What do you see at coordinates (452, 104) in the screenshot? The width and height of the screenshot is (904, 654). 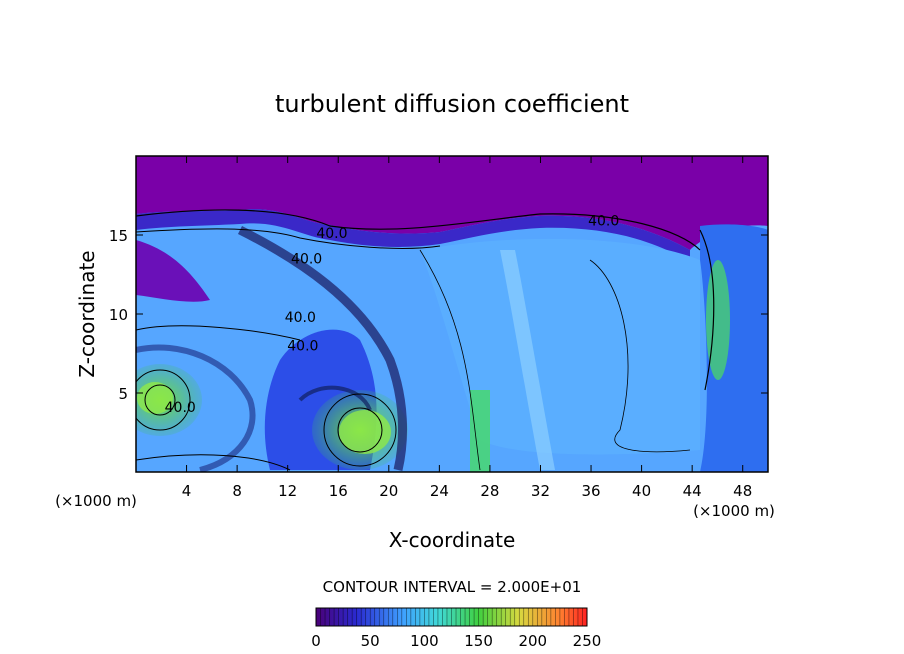 I see `chart-title: turbulent diffusion coefficient` at bounding box center [452, 104].